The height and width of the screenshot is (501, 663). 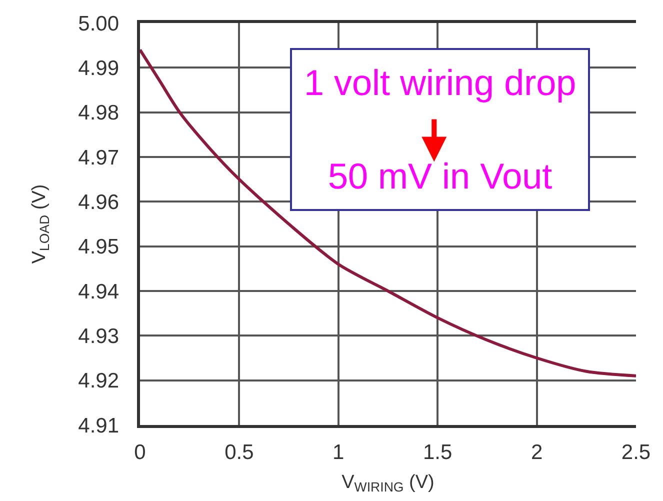 I want to click on y-tick-label: 4.96, so click(x=99, y=202).